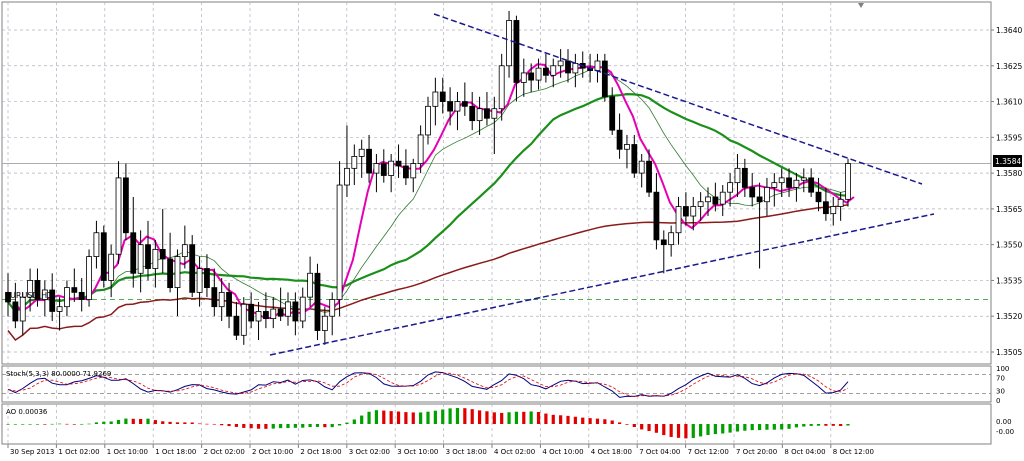 This screenshot has height=461, width=1024. What do you see at coordinates (514, 452) in the screenshot?
I see `time-tick-label: 4 Oct 02:00` at bounding box center [514, 452].